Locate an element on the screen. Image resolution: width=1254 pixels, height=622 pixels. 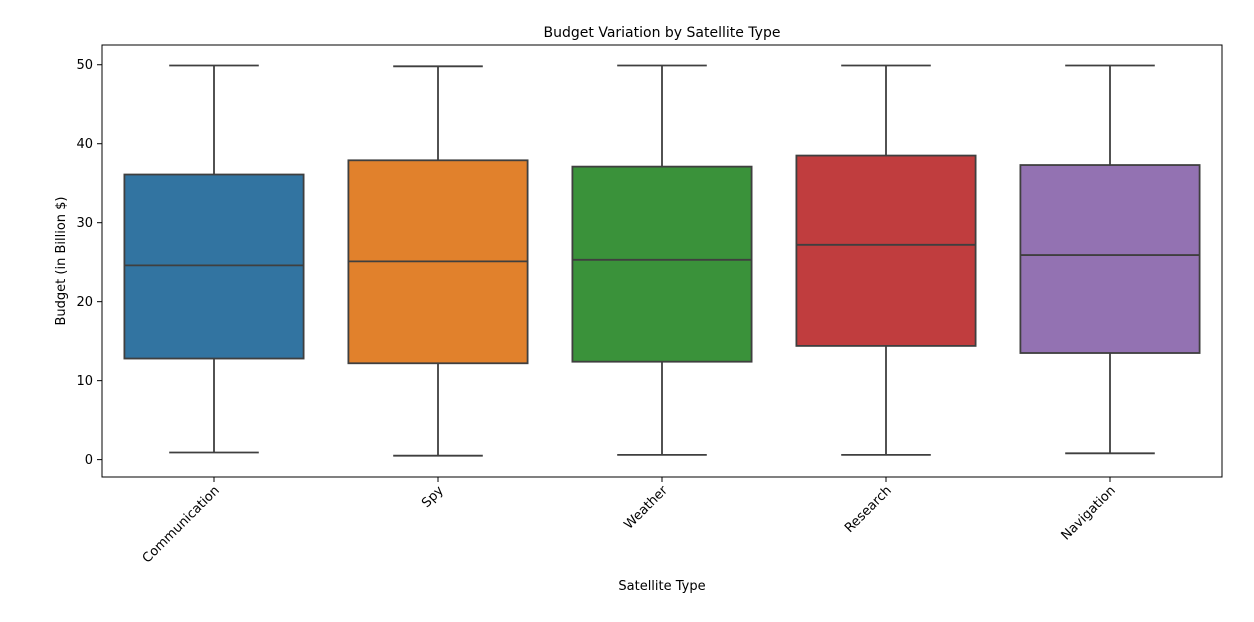
x-tick-label: Navigation is located at coordinates (1089, 513).